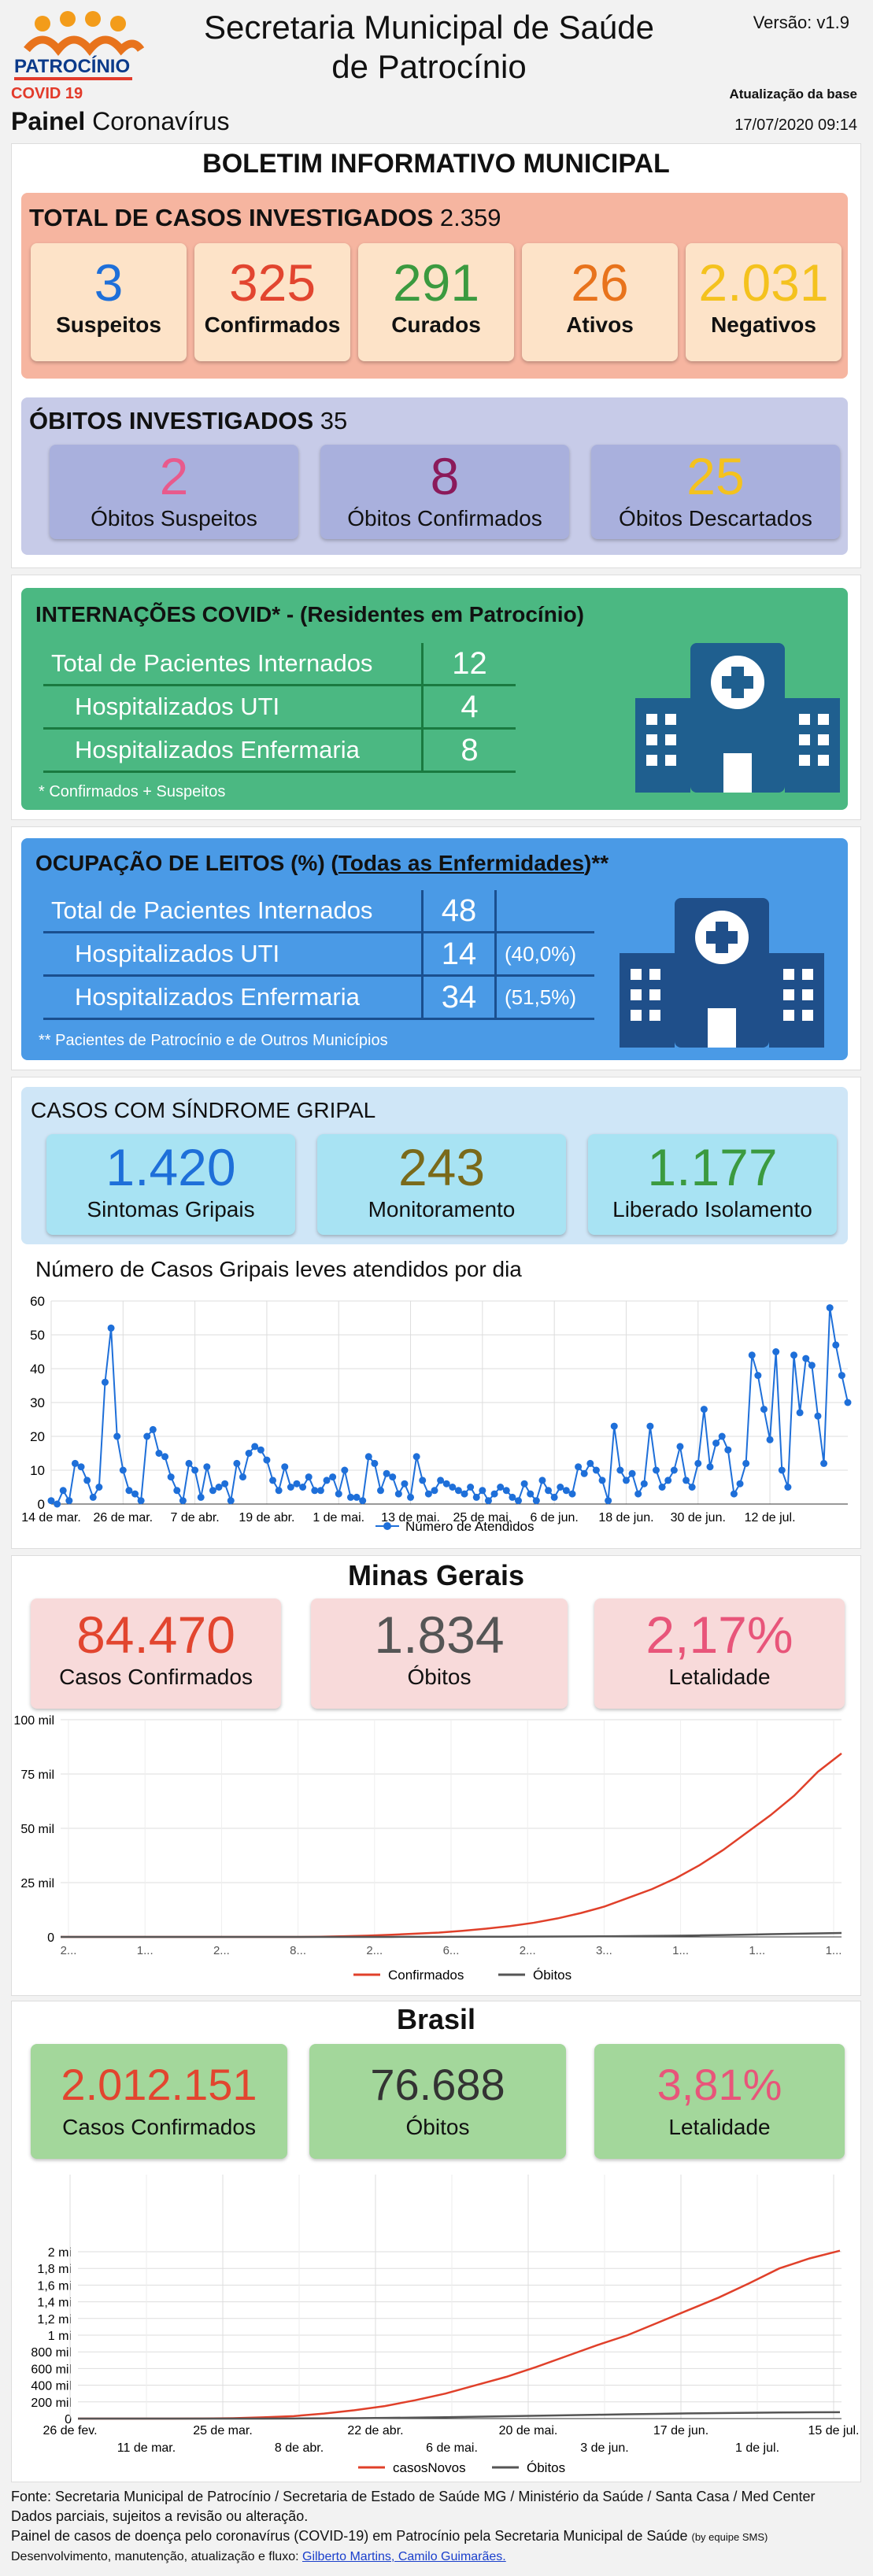 This screenshot has height=2576, width=873. I want to click on brasil-obitos-box: 76.688 Óbitos, so click(437, 2101).